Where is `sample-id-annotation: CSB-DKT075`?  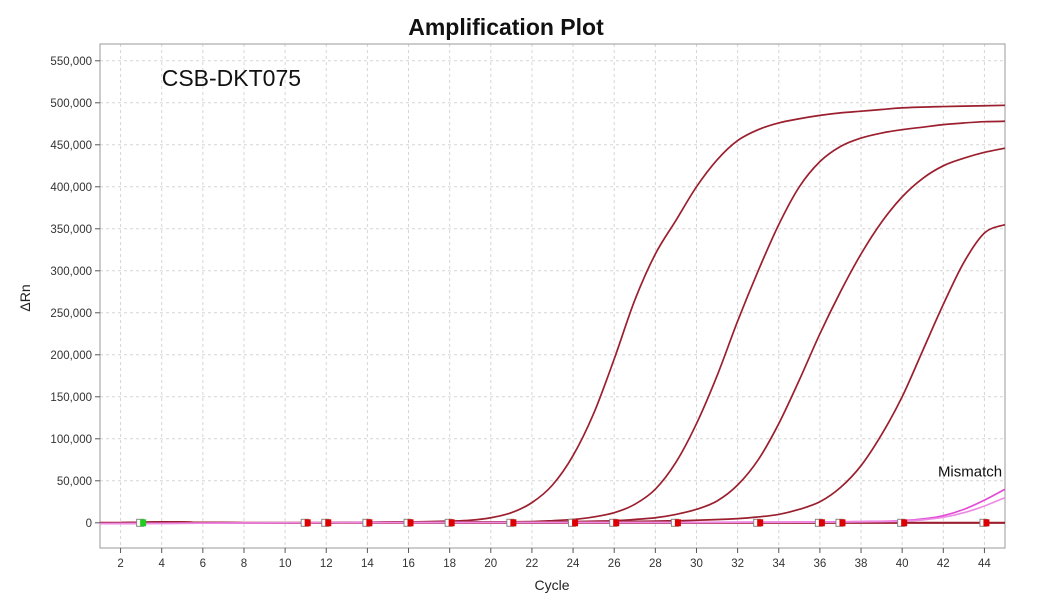 sample-id-annotation: CSB-DKT075 is located at coordinates (231, 78).